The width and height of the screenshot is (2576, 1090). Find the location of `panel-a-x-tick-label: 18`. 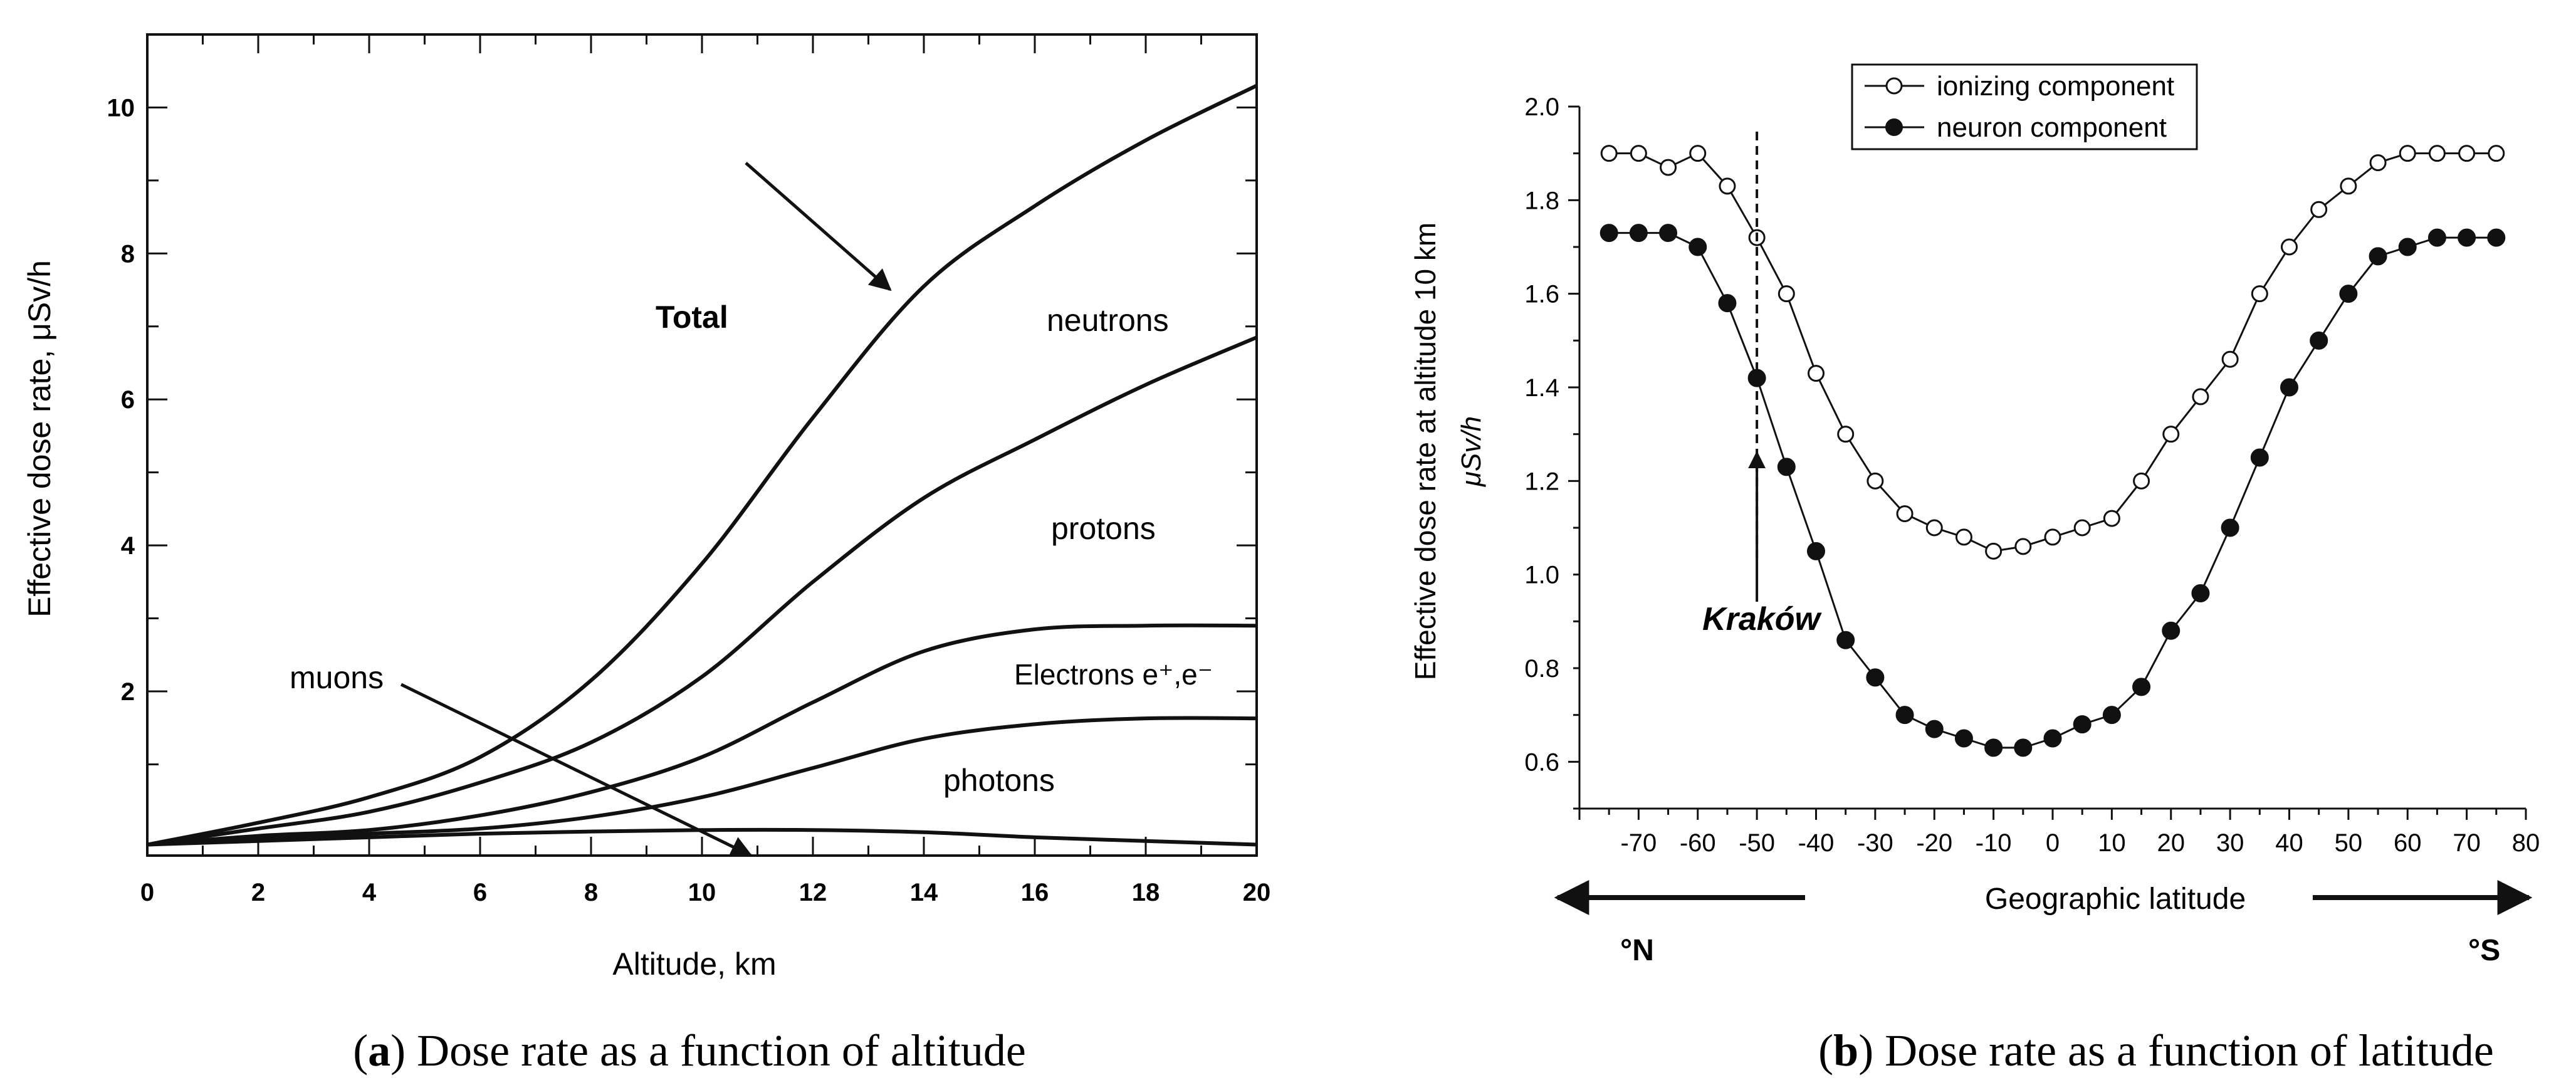

panel-a-x-tick-label: 18 is located at coordinates (1146, 892).